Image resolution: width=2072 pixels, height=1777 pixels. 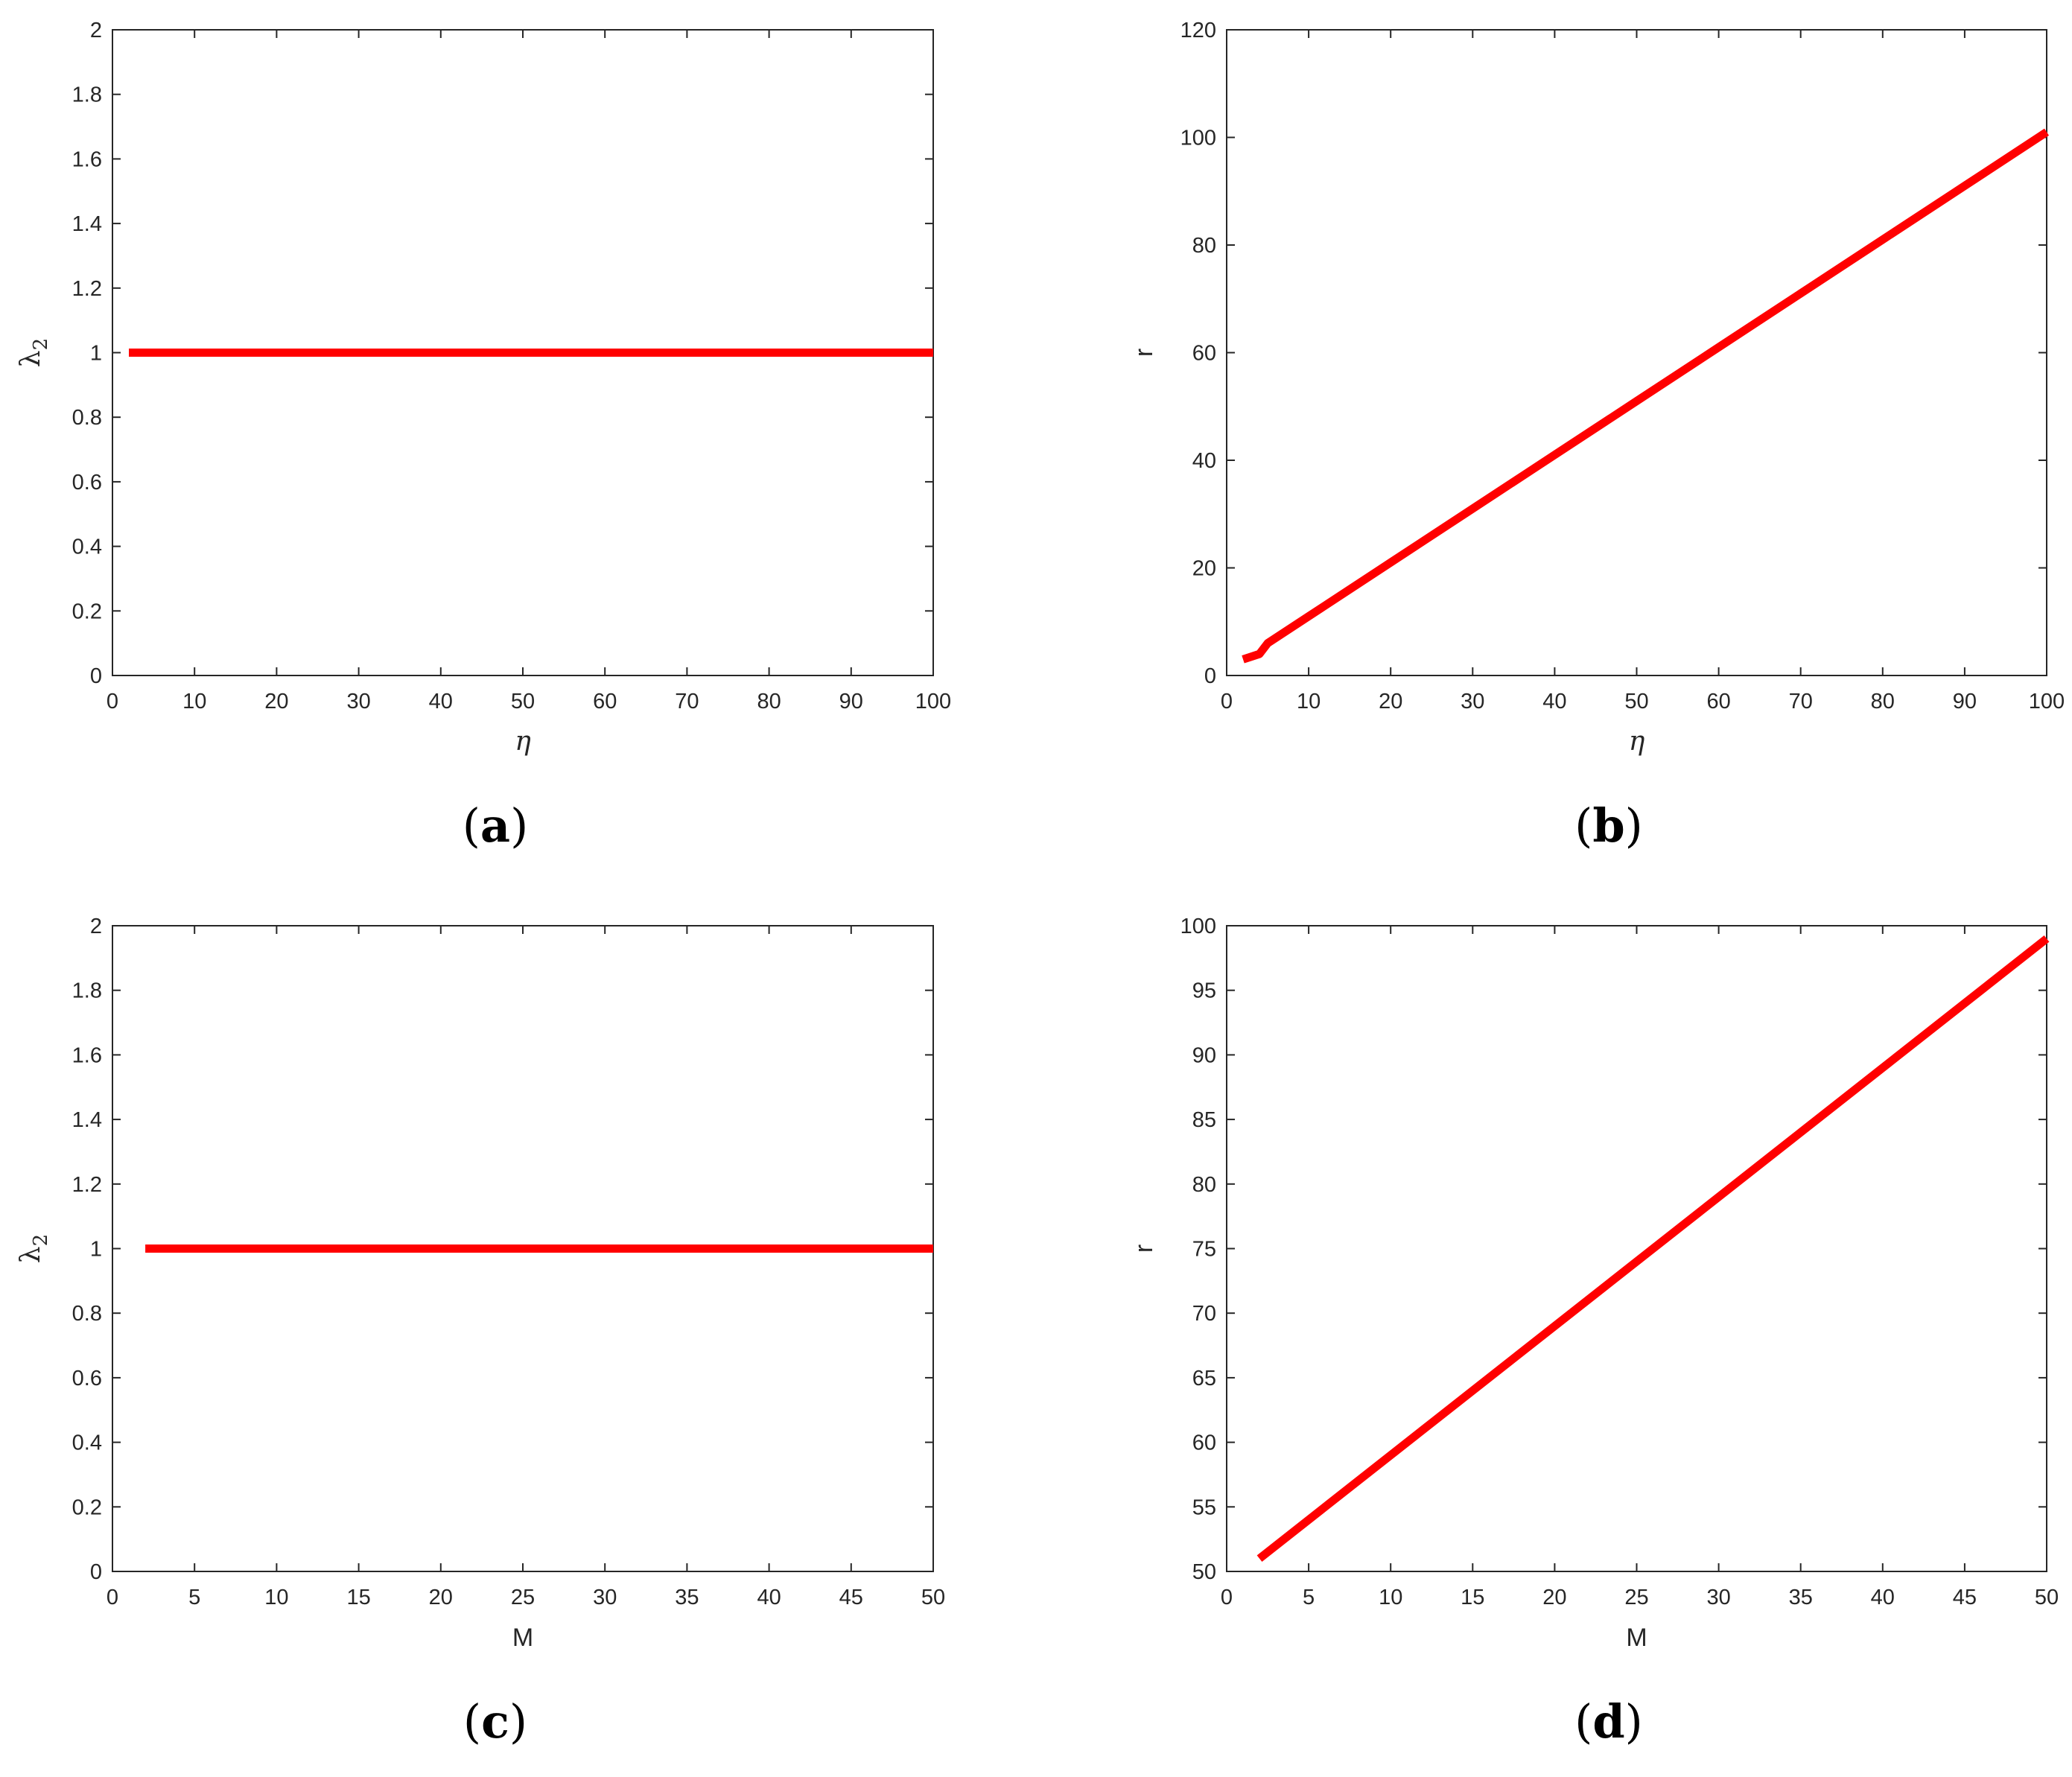 What do you see at coordinates (1609, 825) in the screenshot?
I see `panel-caption: (b)` at bounding box center [1609, 825].